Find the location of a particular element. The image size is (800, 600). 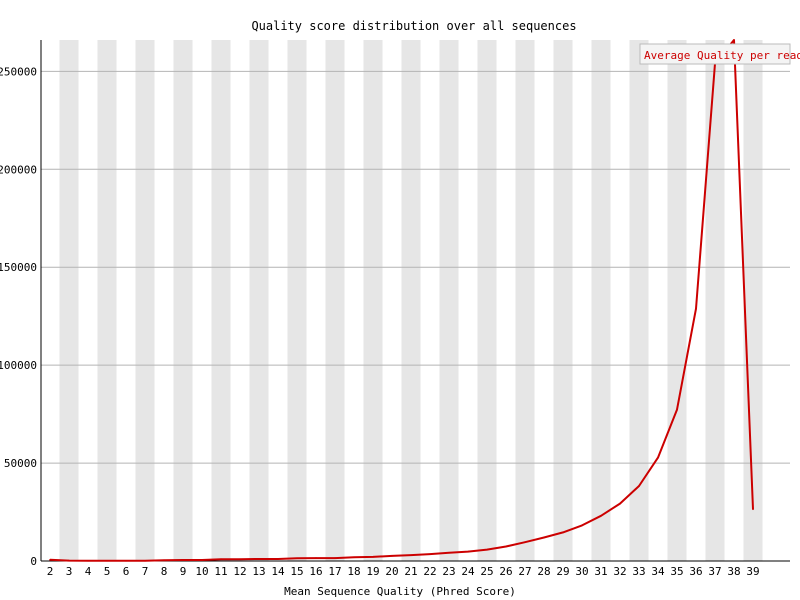

legend-box is located at coordinates (715, 54).